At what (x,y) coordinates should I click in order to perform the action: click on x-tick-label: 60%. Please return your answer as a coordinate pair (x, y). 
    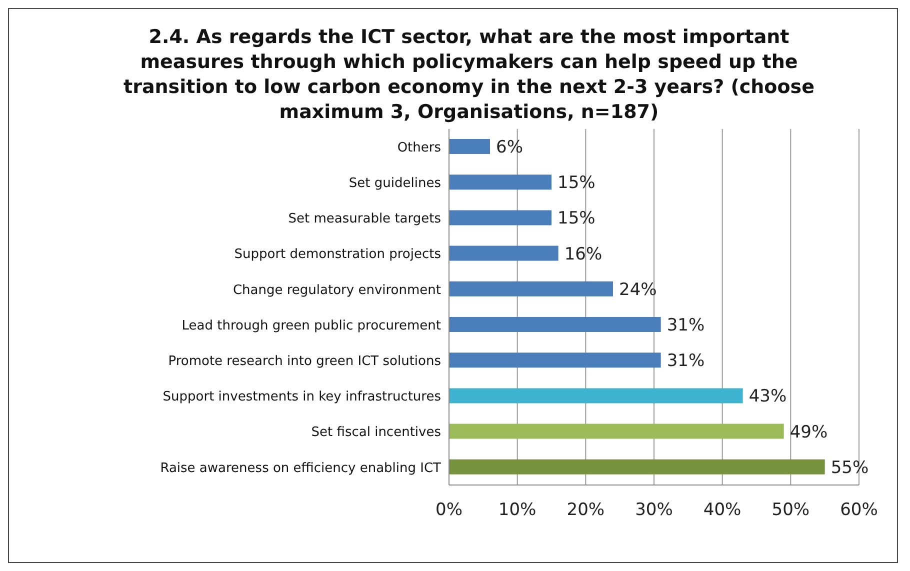
    Looking at the image, I should click on (859, 510).